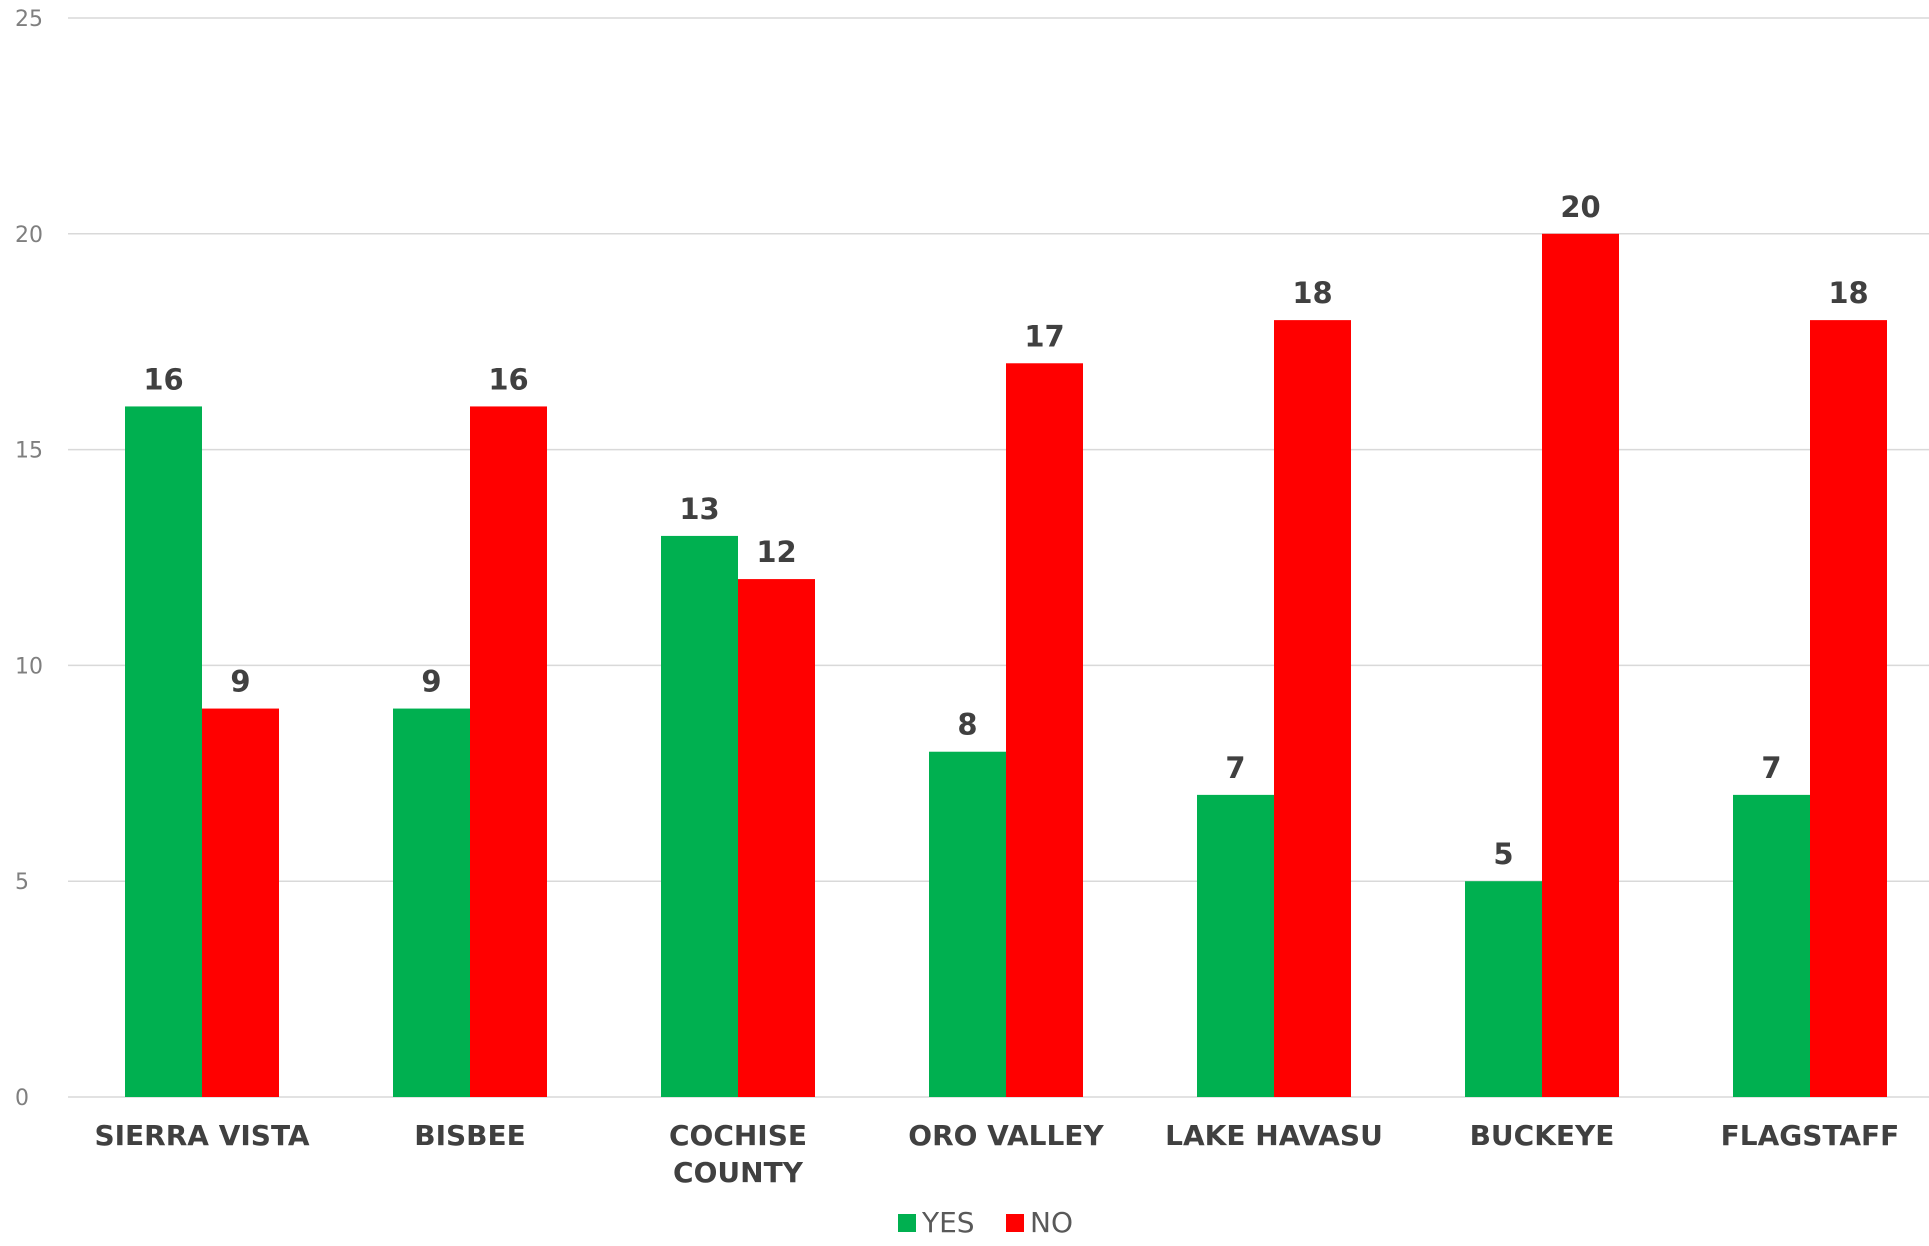  Describe the element at coordinates (1312, 293) in the screenshot. I see `data-label-no-4: 18` at that location.